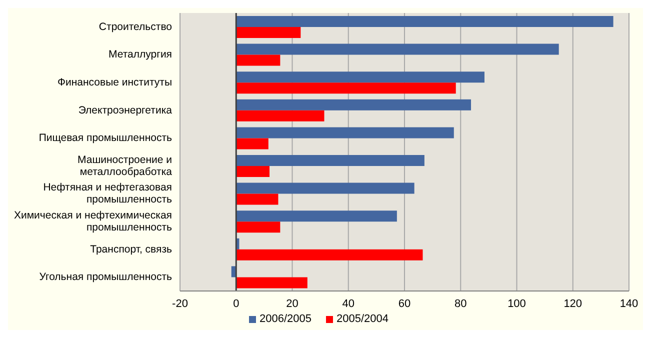 This screenshot has height=338, width=651. What do you see at coordinates (180, 304) in the screenshot?
I see `x-tick-label: -20` at bounding box center [180, 304].